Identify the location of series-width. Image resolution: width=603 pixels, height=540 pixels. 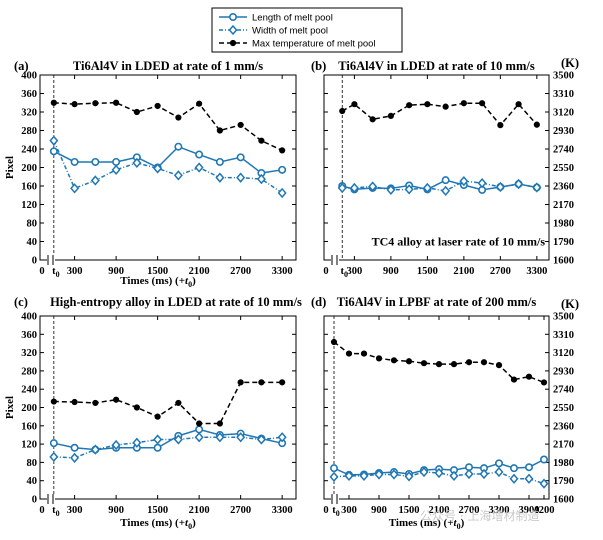
(439, 186).